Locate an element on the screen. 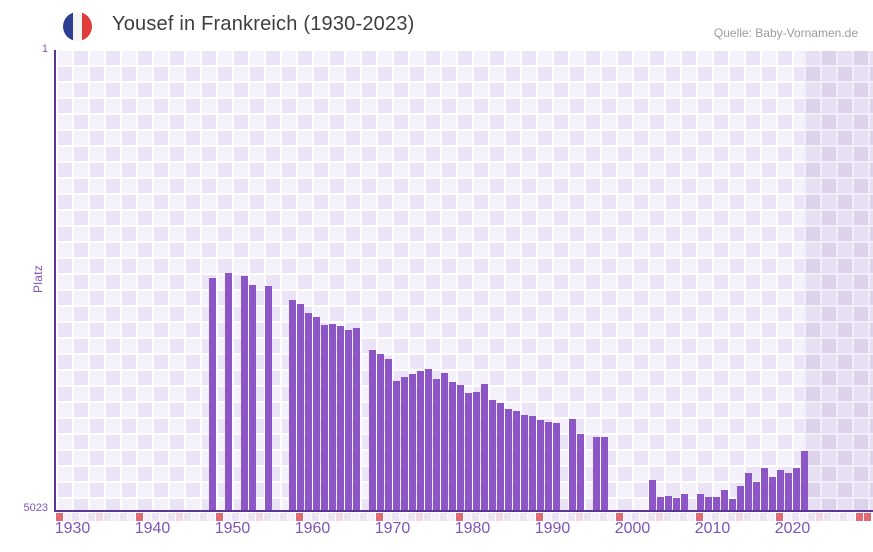 The image size is (873, 552). bar-1963 is located at coordinates (324, 418).